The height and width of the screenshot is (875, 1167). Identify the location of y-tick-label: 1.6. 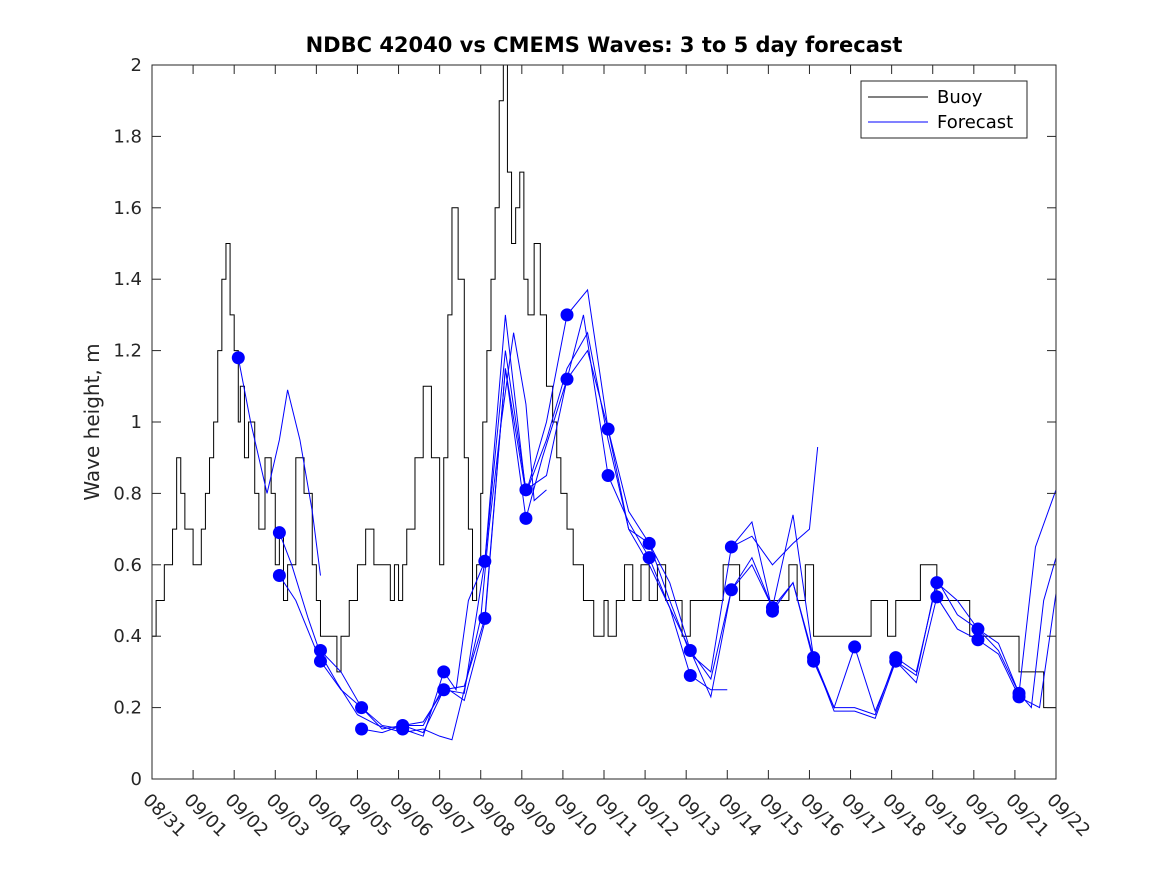
(127, 208).